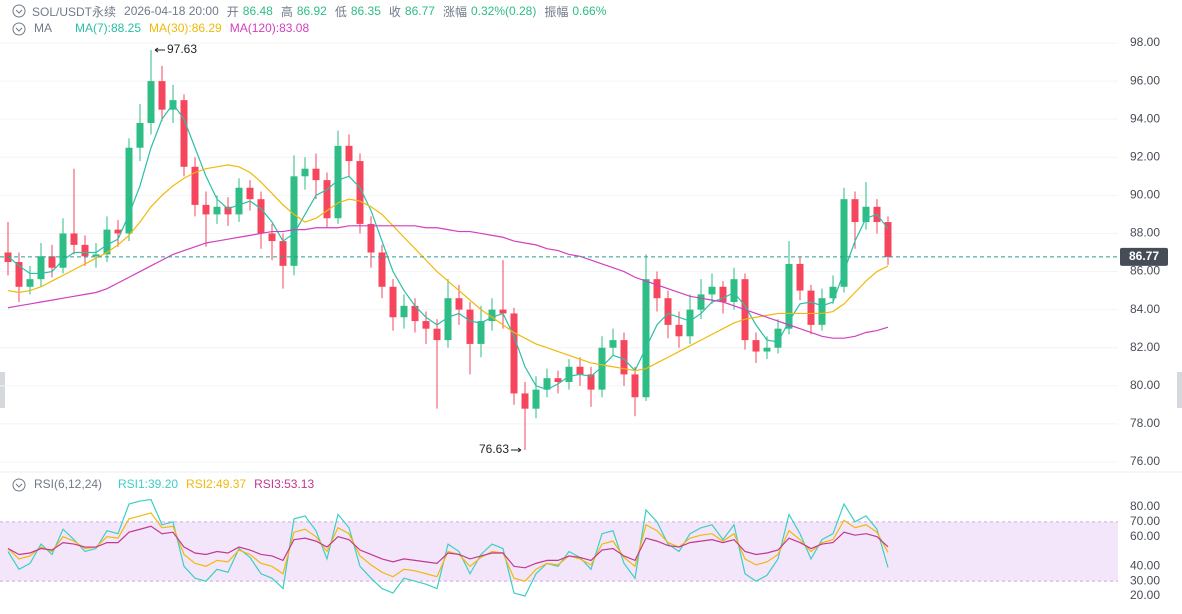  What do you see at coordinates (516, 450) in the screenshot?
I see `min-arrow` at bounding box center [516, 450].